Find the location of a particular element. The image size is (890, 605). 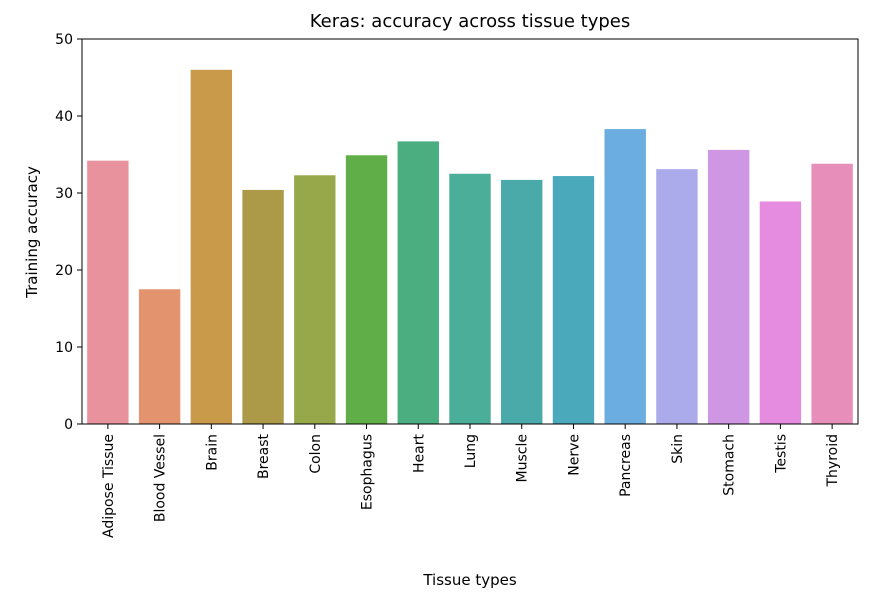

bar-stomach is located at coordinates (728, 286).